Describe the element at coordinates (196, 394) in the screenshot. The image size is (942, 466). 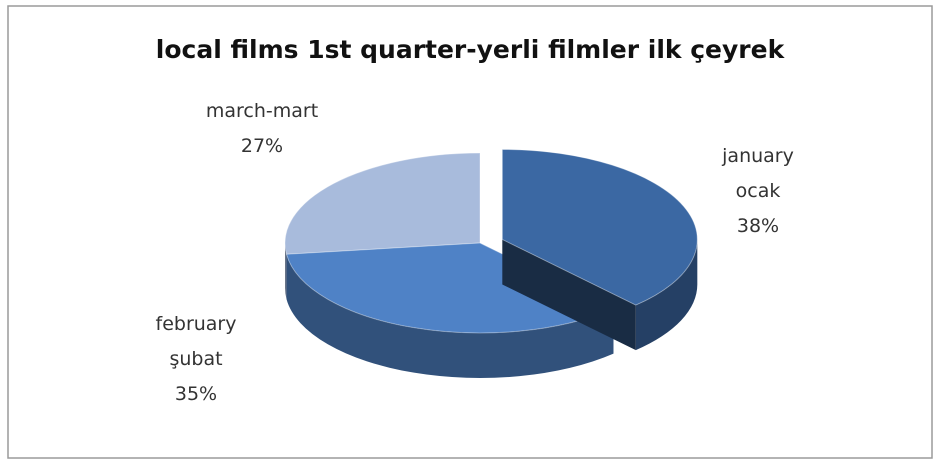
I see `value-label: 35%` at that location.